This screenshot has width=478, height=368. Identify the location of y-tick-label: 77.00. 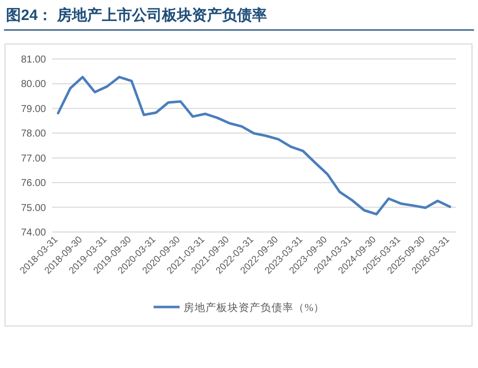
(33, 158).